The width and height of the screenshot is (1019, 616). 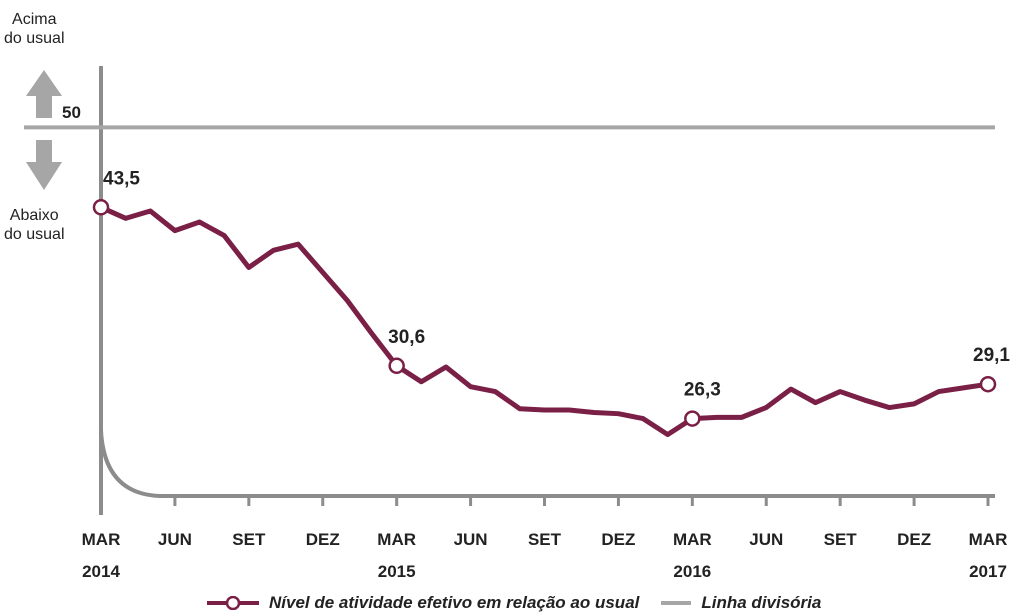 What do you see at coordinates (34, 29) in the screenshot?
I see `annotation: Acima do usual` at bounding box center [34, 29].